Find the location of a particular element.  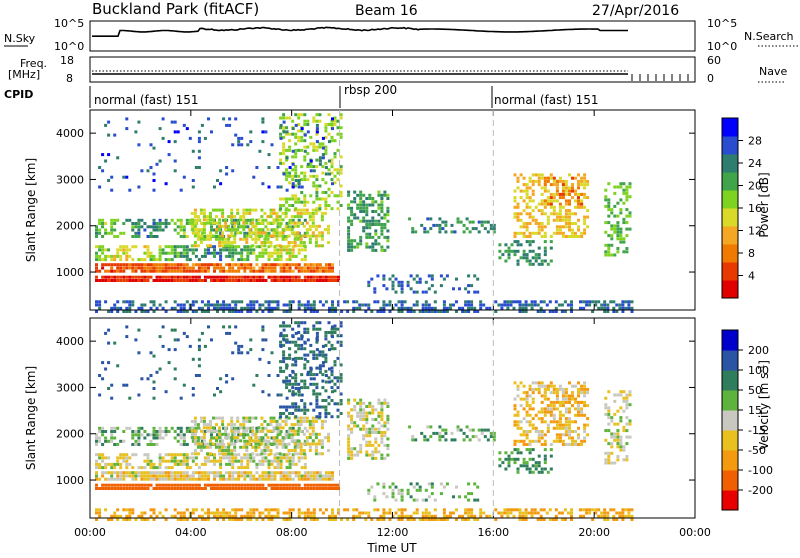

nsky-panel-frame is located at coordinates (392, 36).